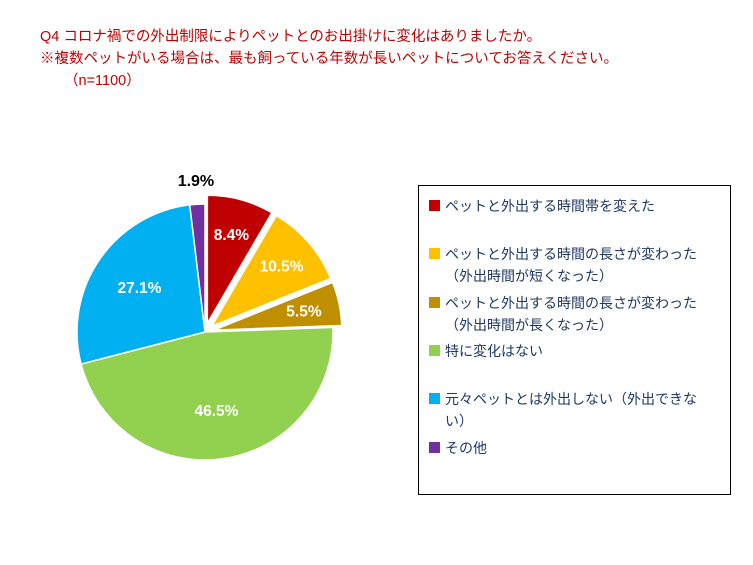 This screenshot has height=565, width=753. Describe the element at coordinates (575, 219) in the screenshot. I see `legend-item-0: ペットと外出する時間帯を変えた` at that location.